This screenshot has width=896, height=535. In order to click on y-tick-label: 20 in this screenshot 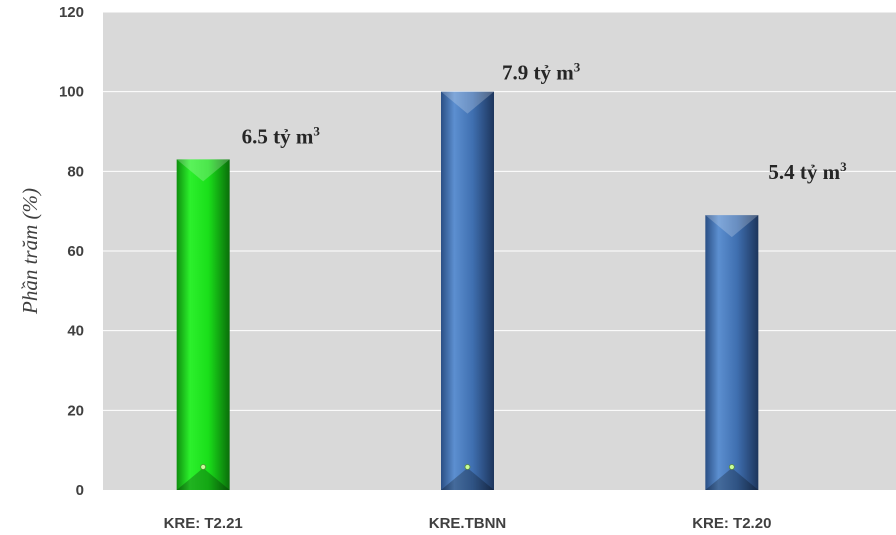, I will do `click(75, 410)`.